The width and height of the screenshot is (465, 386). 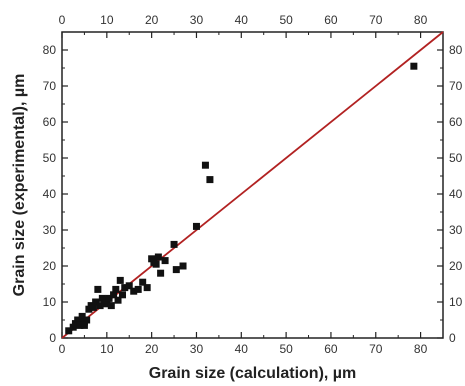 What do you see at coordinates (242, 20) in the screenshot?
I see `x-tick-label-top: 40` at bounding box center [242, 20].